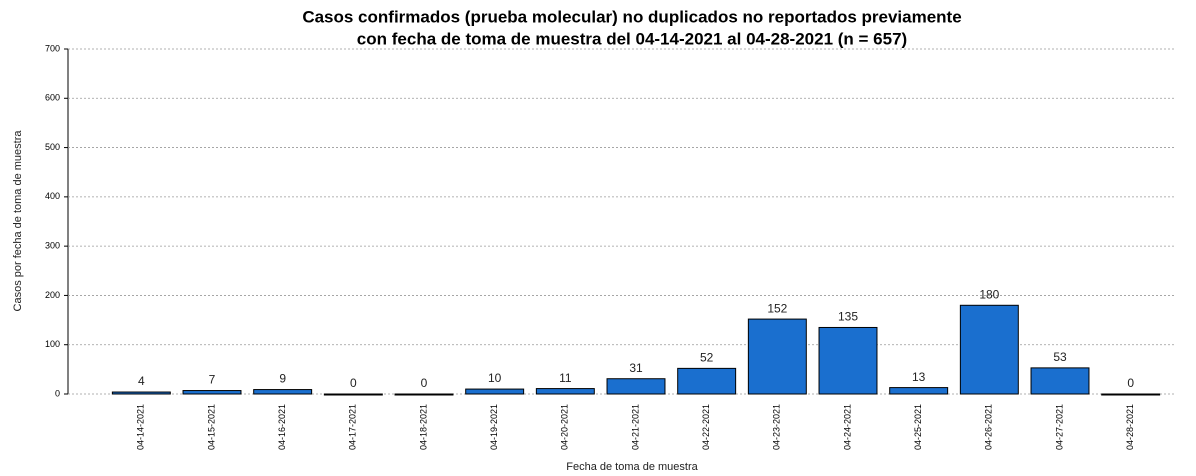  What do you see at coordinates (565, 427) in the screenshot?
I see `x-tick-label: 04-20-2021` at bounding box center [565, 427].